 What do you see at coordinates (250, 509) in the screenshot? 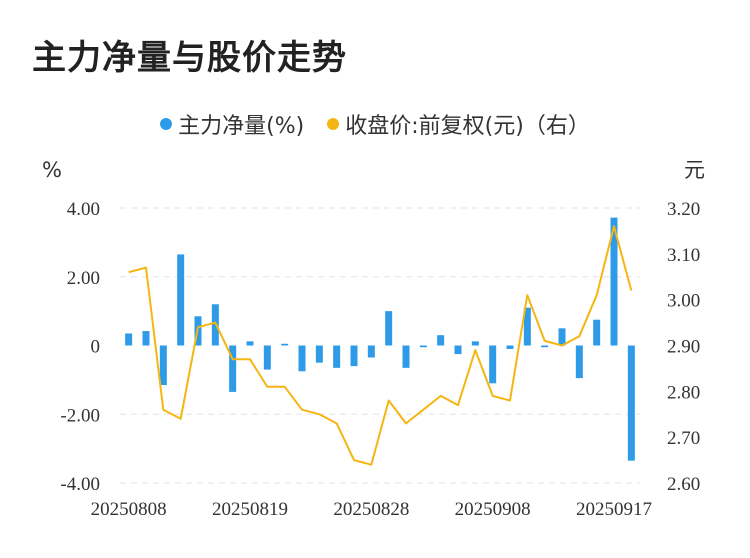
I see `x-tick-label: 20250819` at bounding box center [250, 509].